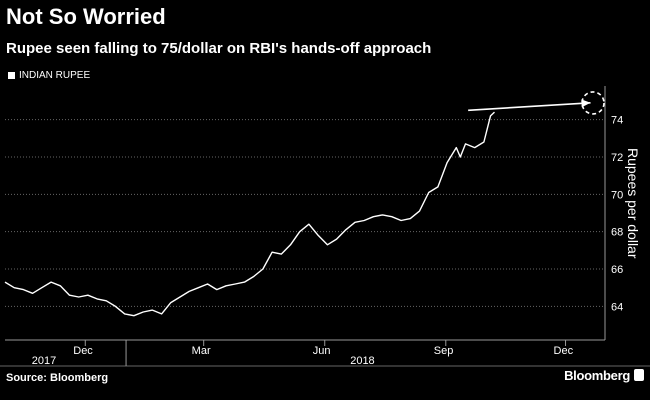  Describe the element at coordinates (617, 233) in the screenshot. I see `y-tick-label: 68` at that location.